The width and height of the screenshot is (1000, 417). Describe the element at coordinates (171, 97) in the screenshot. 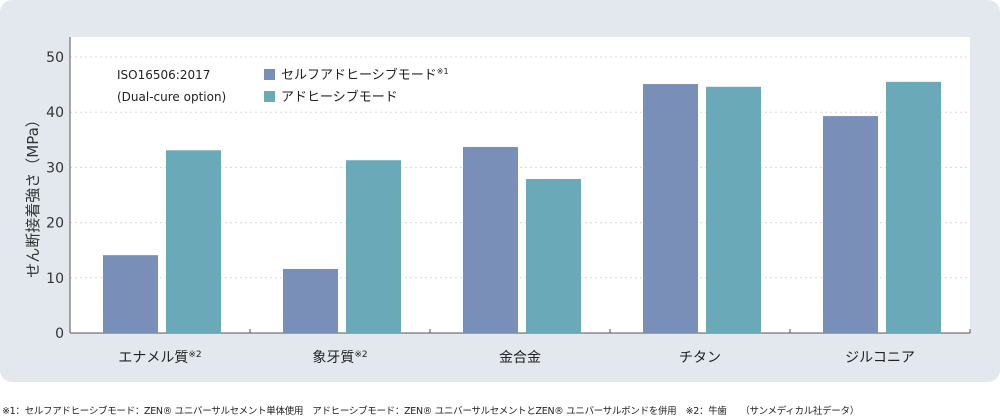

I see `annotation-mode: (Dual-cure option)` at that location.